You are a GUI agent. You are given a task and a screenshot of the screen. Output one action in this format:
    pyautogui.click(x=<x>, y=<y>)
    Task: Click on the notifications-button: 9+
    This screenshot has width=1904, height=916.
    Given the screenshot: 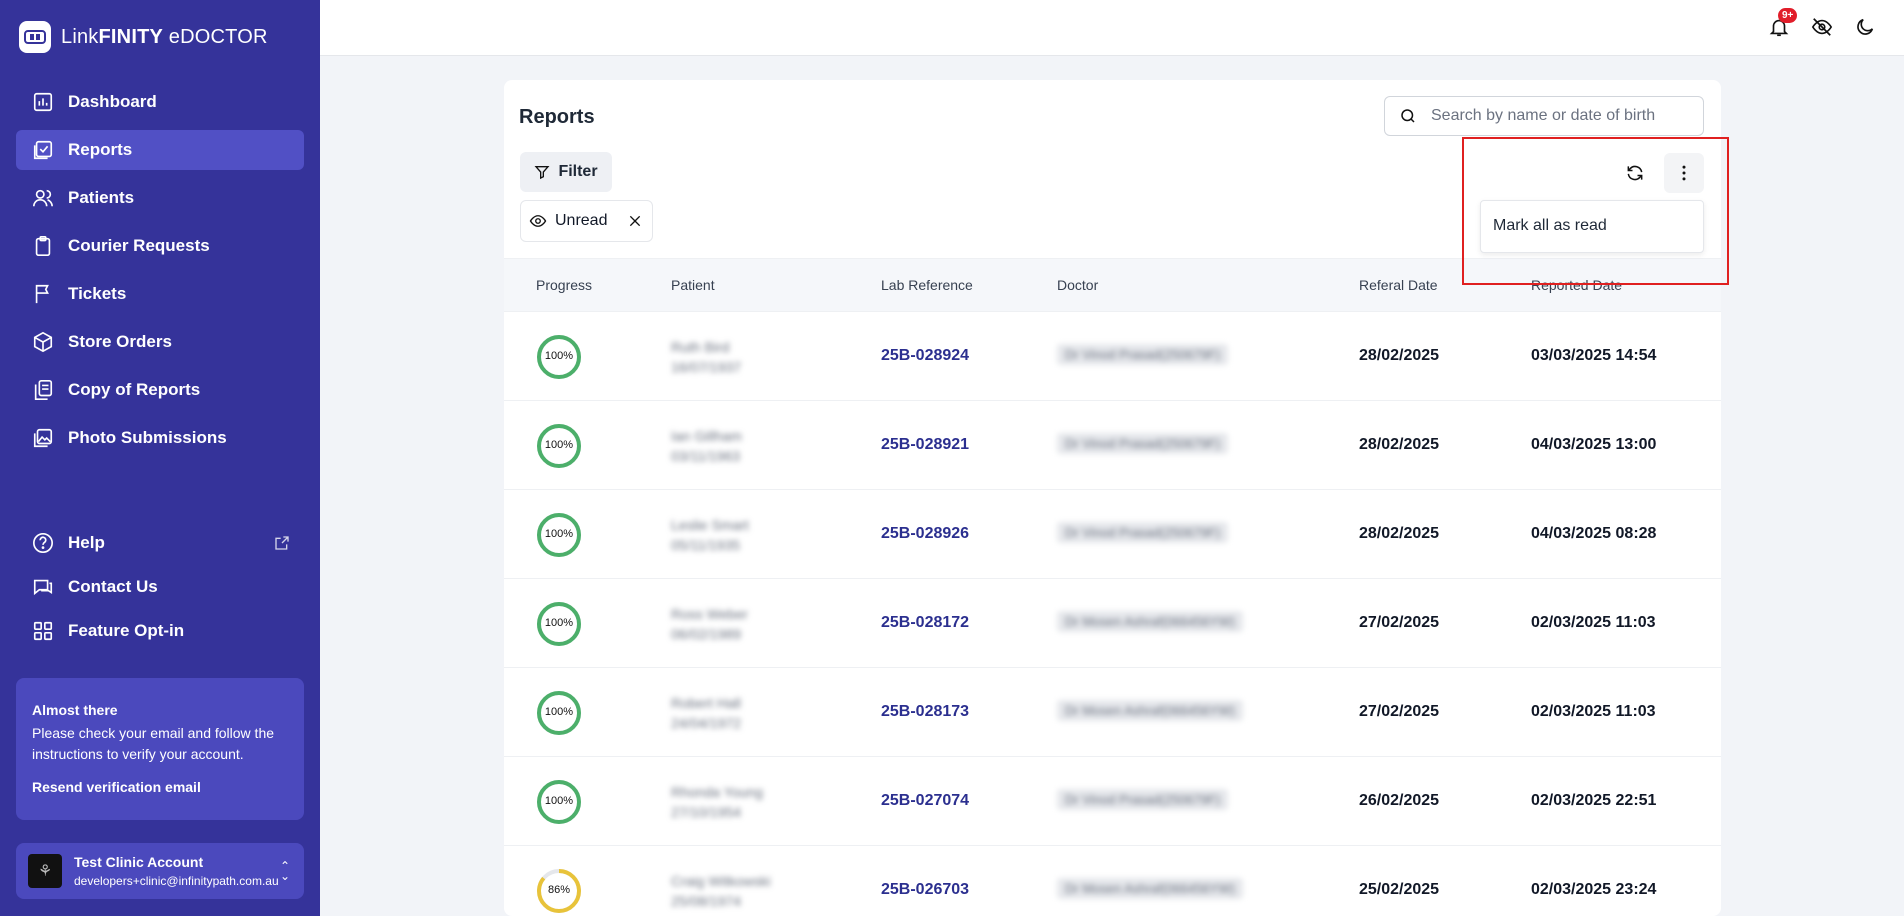 What is the action you would take?
    pyautogui.click(x=1783, y=24)
    